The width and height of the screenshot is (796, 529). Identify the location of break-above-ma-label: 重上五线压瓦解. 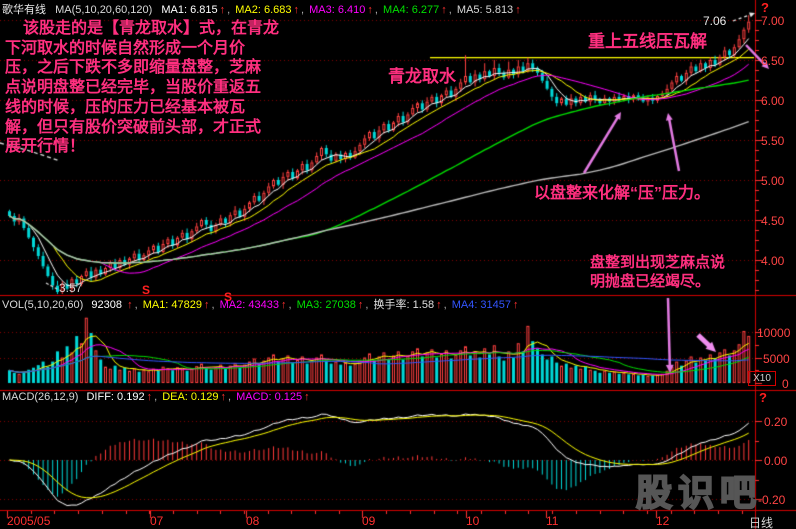
(647, 41).